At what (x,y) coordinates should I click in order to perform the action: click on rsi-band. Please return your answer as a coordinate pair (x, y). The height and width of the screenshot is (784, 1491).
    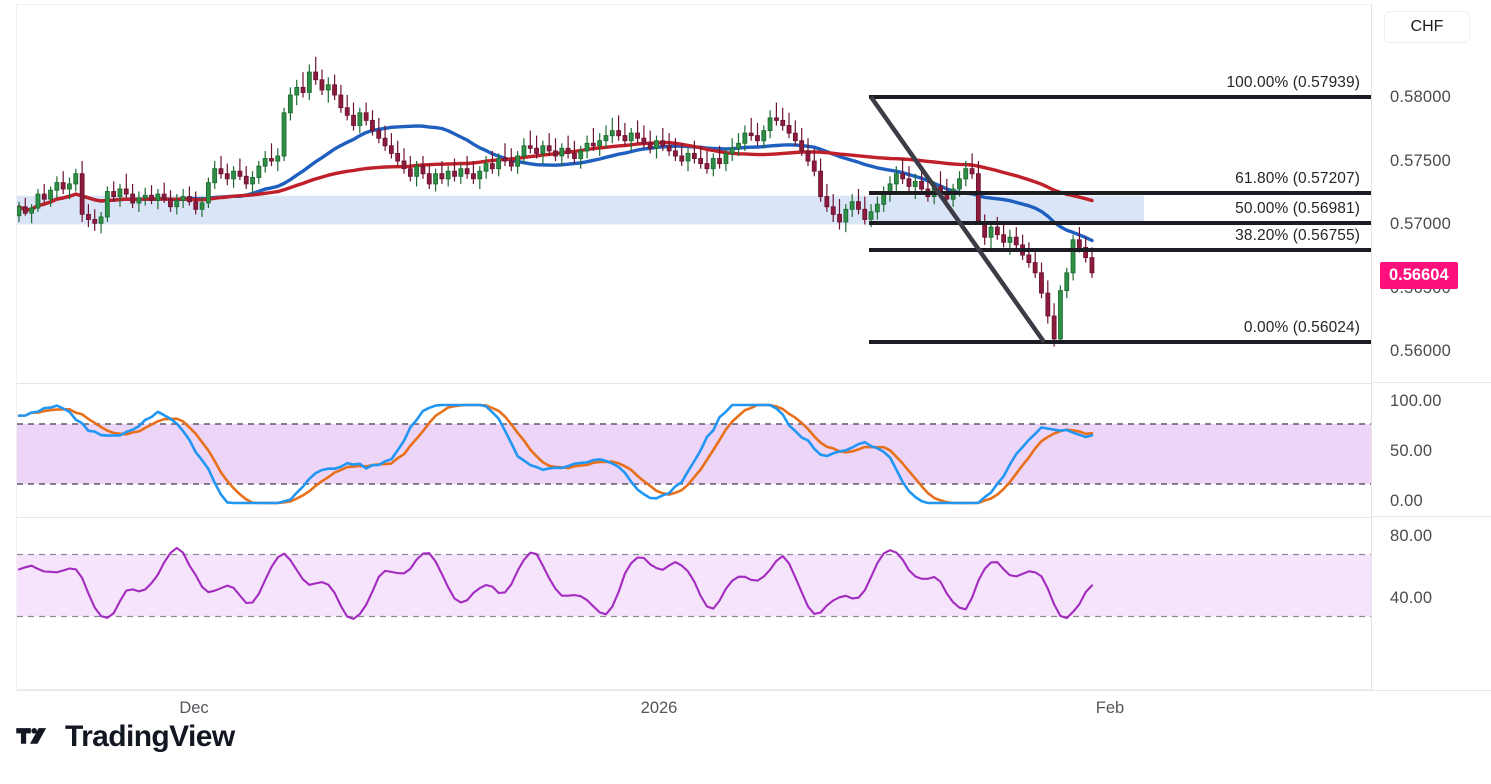
    Looking at the image, I should click on (694, 585).